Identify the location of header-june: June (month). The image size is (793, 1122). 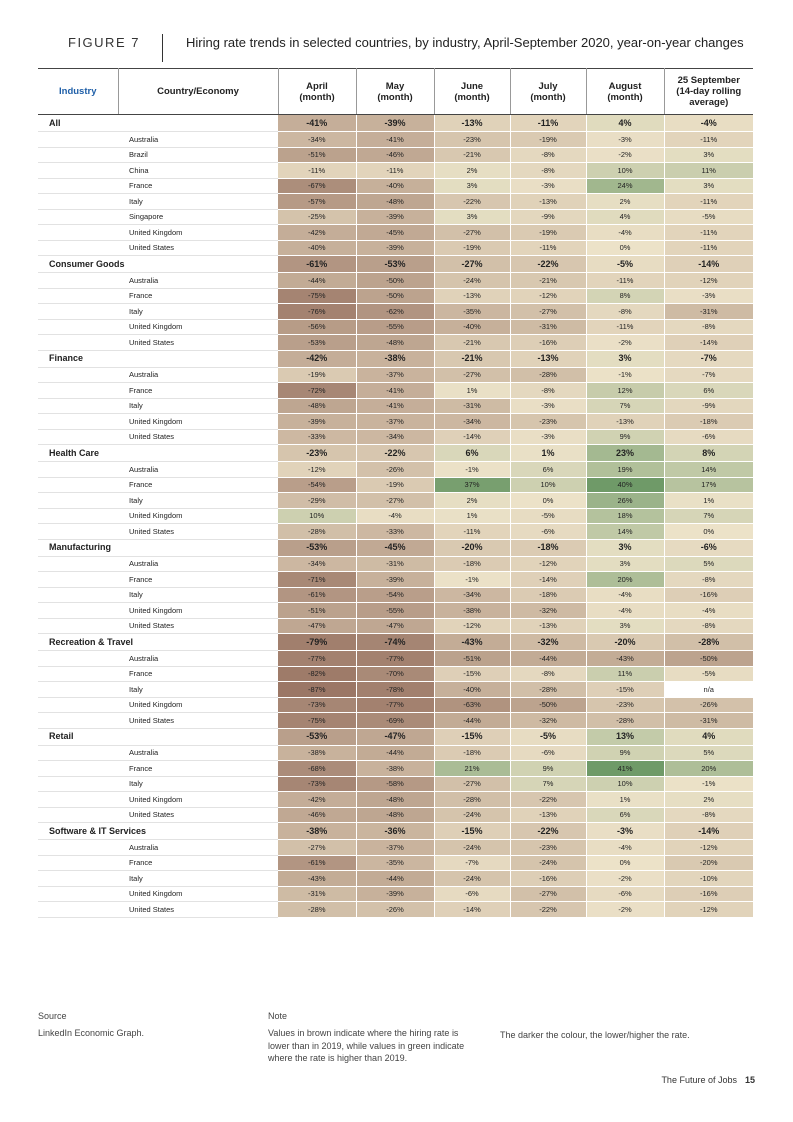
(472, 91).